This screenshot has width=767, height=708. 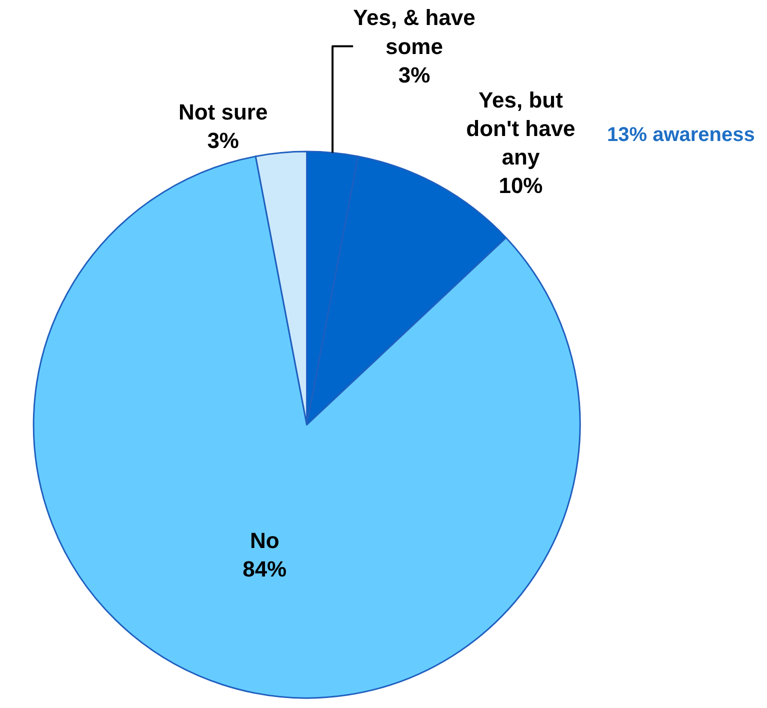 I want to click on slice-label: Not sure, so click(x=223, y=111).